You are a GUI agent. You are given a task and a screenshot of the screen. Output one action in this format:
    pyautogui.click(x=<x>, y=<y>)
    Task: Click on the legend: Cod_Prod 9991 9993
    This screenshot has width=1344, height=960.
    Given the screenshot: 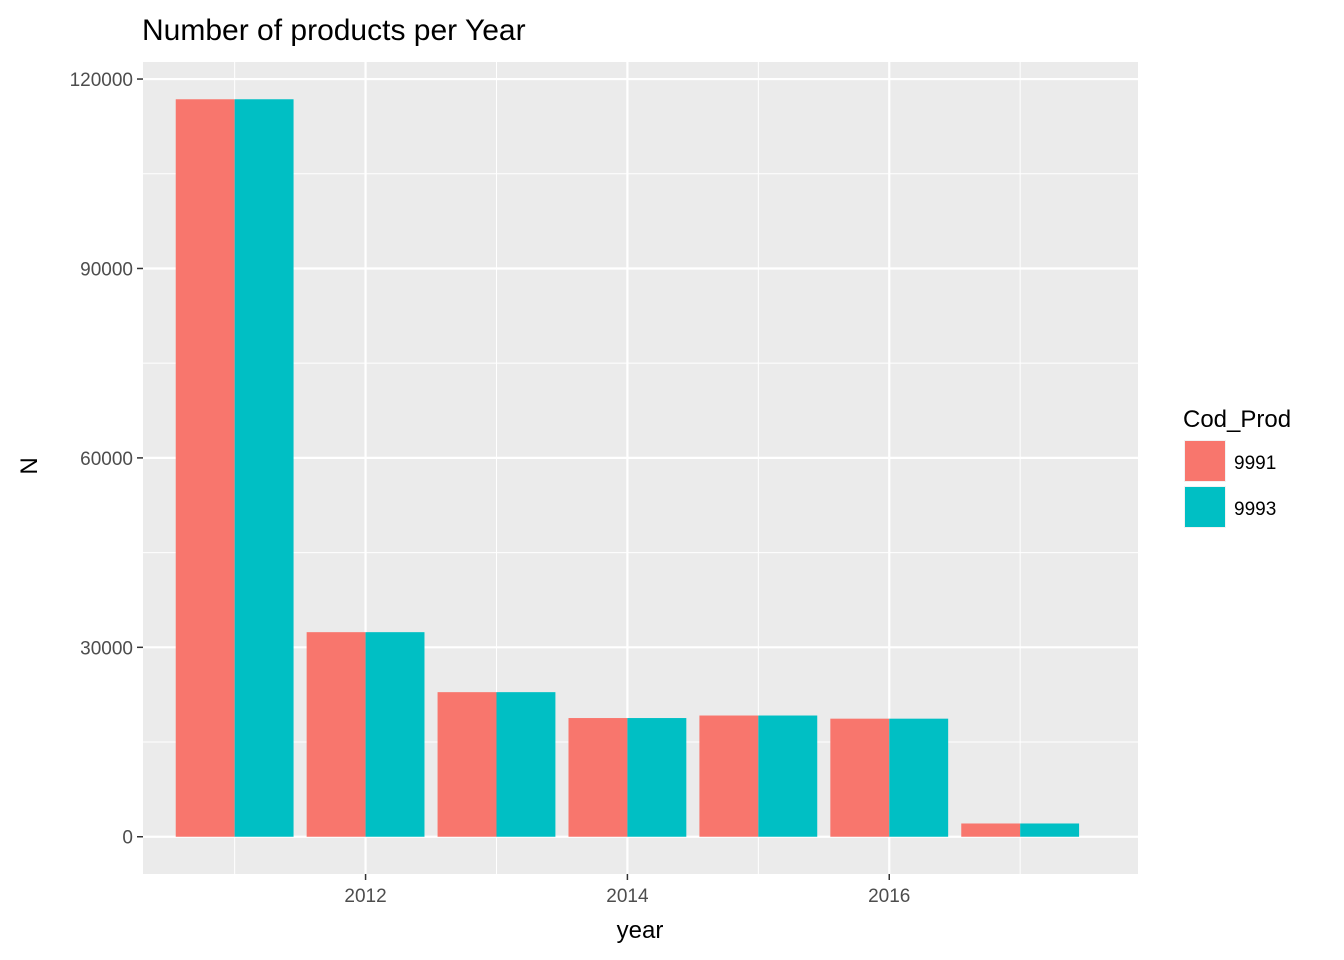 What is the action you would take?
    pyautogui.click(x=1237, y=467)
    